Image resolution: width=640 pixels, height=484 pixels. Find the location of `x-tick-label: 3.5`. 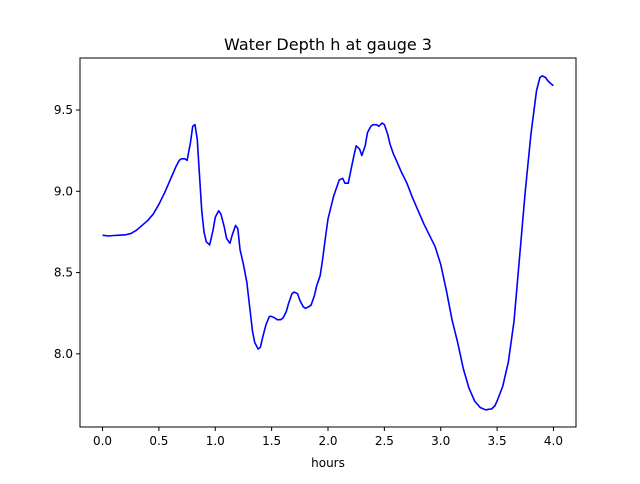

x-tick-label: 3.5 is located at coordinates (497, 441).